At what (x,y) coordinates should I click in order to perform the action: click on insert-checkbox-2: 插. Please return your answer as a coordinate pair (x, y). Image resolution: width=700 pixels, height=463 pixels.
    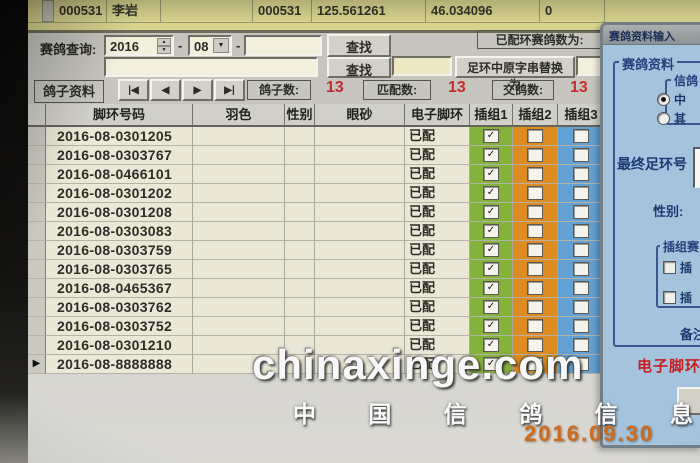
    Looking at the image, I should click on (677, 297).